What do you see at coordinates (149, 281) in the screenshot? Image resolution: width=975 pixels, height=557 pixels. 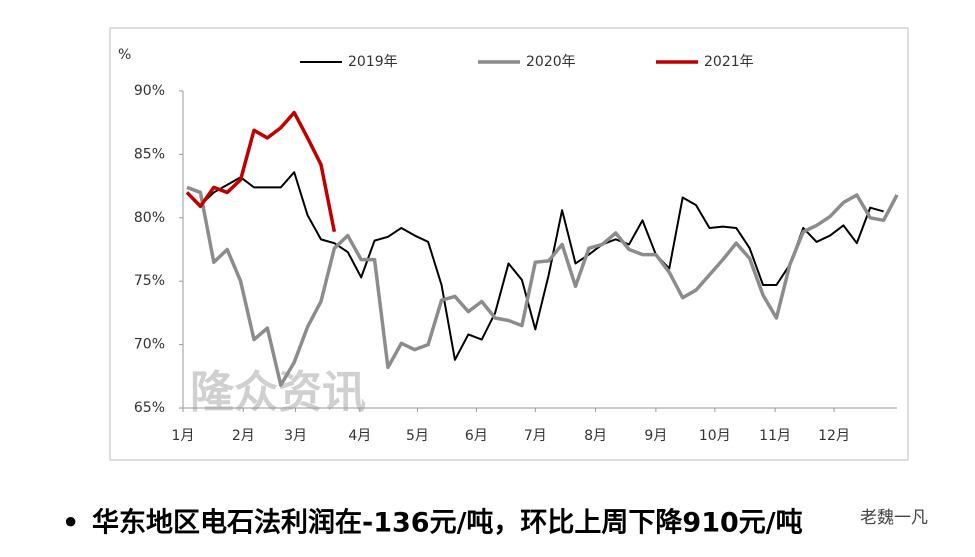 I see `y-tick-label: 75%` at bounding box center [149, 281].